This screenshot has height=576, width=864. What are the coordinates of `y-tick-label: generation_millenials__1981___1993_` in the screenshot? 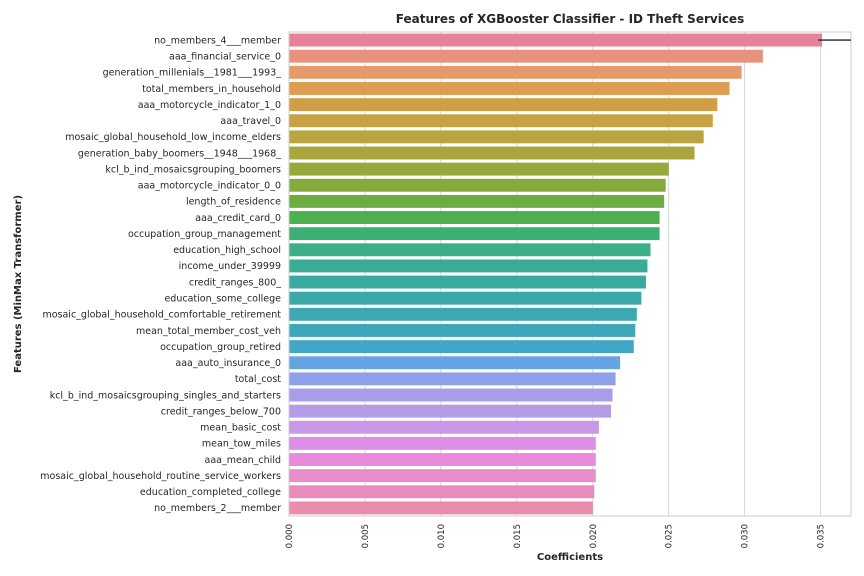 It's located at (192, 73).